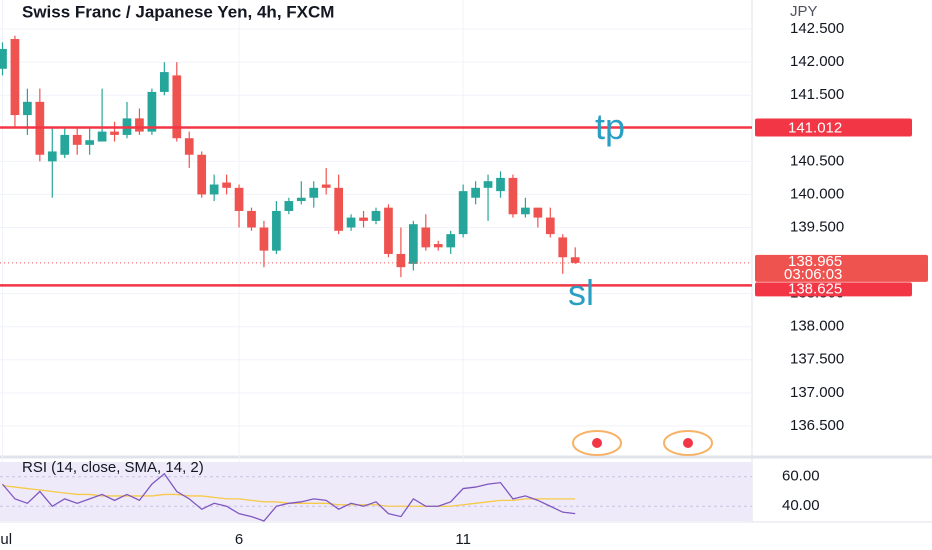 This screenshot has height=550, width=932. Describe the element at coordinates (817, 326) in the screenshot. I see `y-tick-label: 138.000` at that location.